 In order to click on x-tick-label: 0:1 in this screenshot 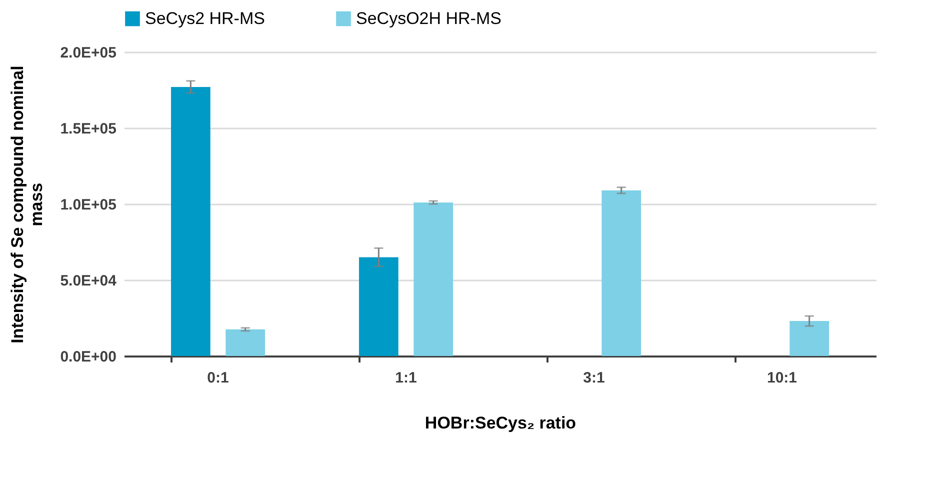, I will do `click(218, 378)`.